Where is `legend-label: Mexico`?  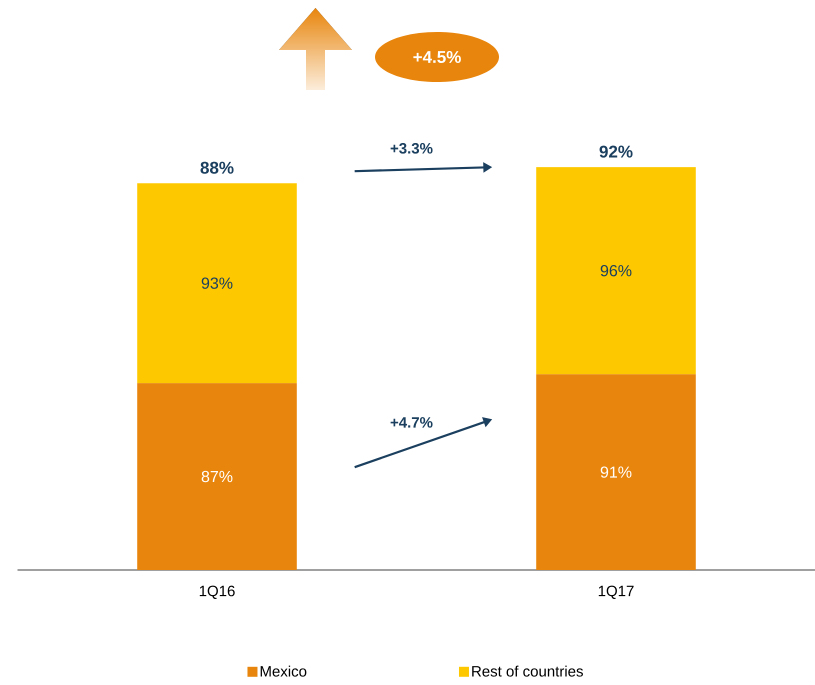 legend-label: Mexico is located at coordinates (283, 671).